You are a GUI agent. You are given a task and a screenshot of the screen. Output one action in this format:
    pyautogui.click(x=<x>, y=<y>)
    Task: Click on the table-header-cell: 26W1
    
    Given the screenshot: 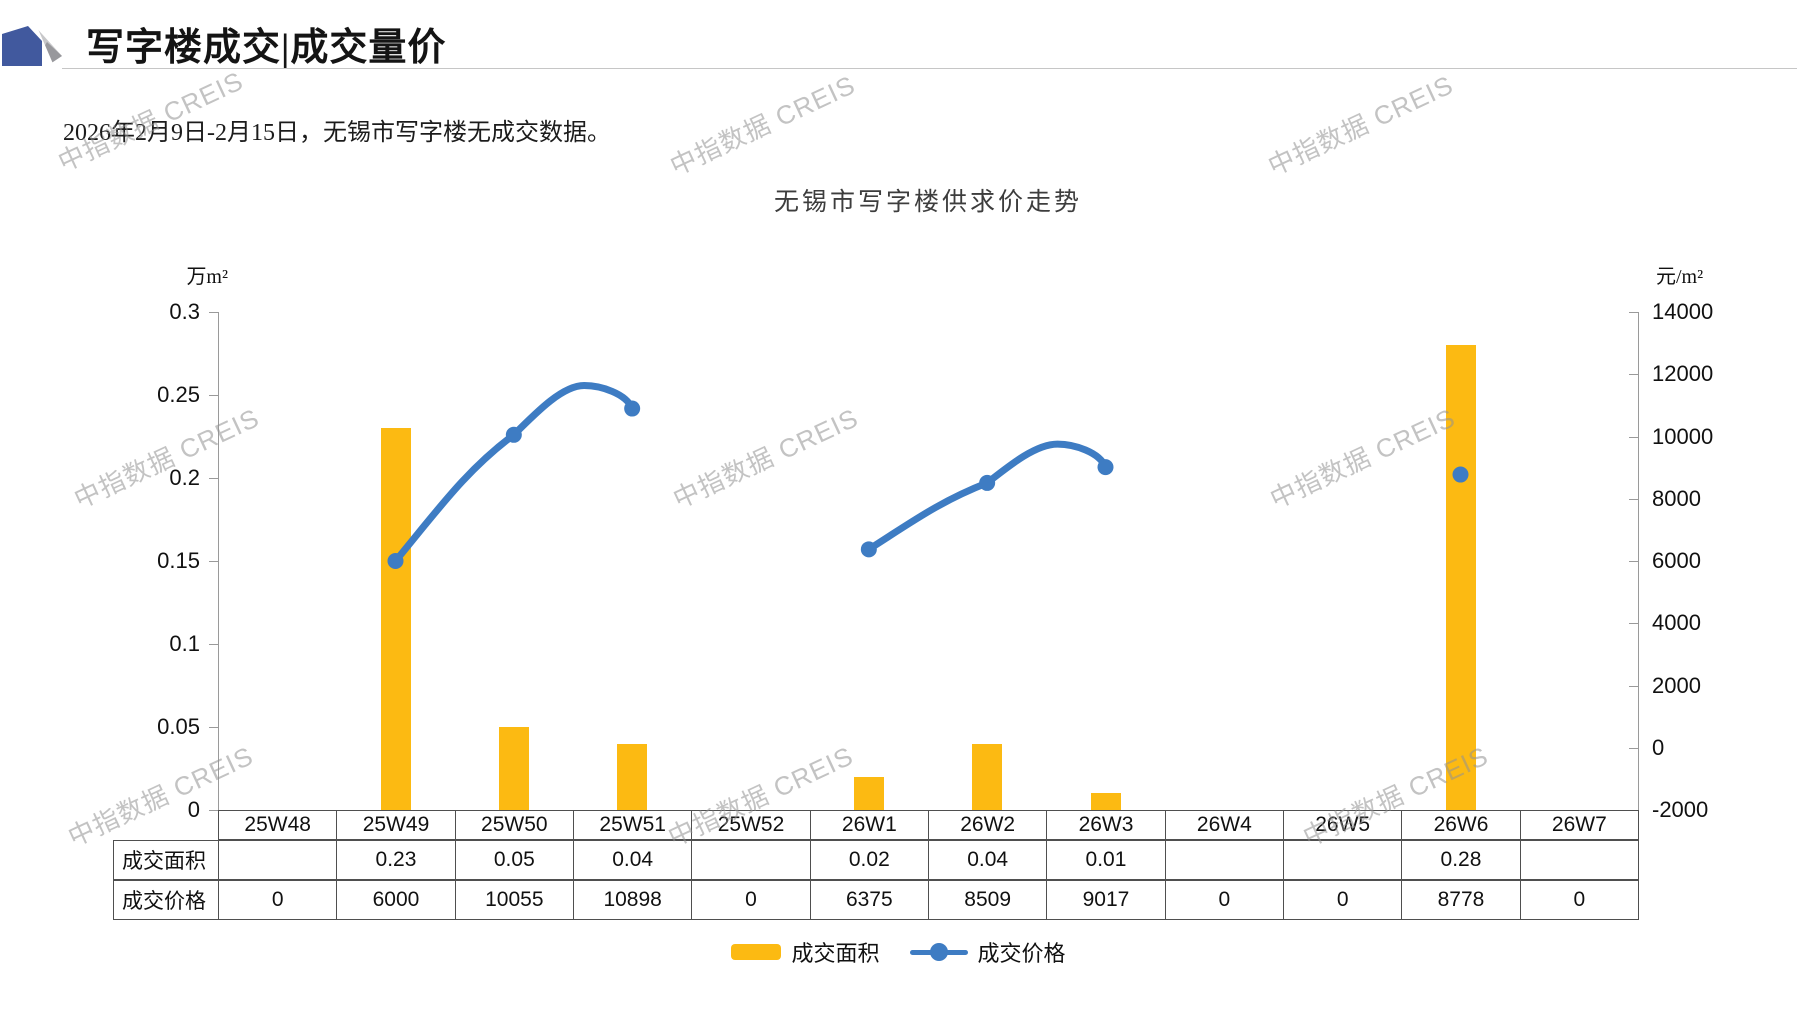 What is the action you would take?
    pyautogui.click(x=869, y=825)
    